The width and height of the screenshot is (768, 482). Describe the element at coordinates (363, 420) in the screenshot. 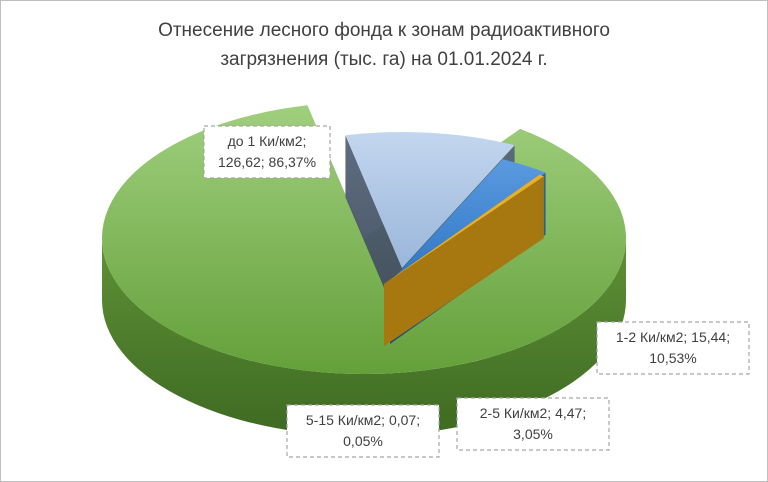

I see `data-label-text: 5-15 Ки/км2; 0,07;` at that location.